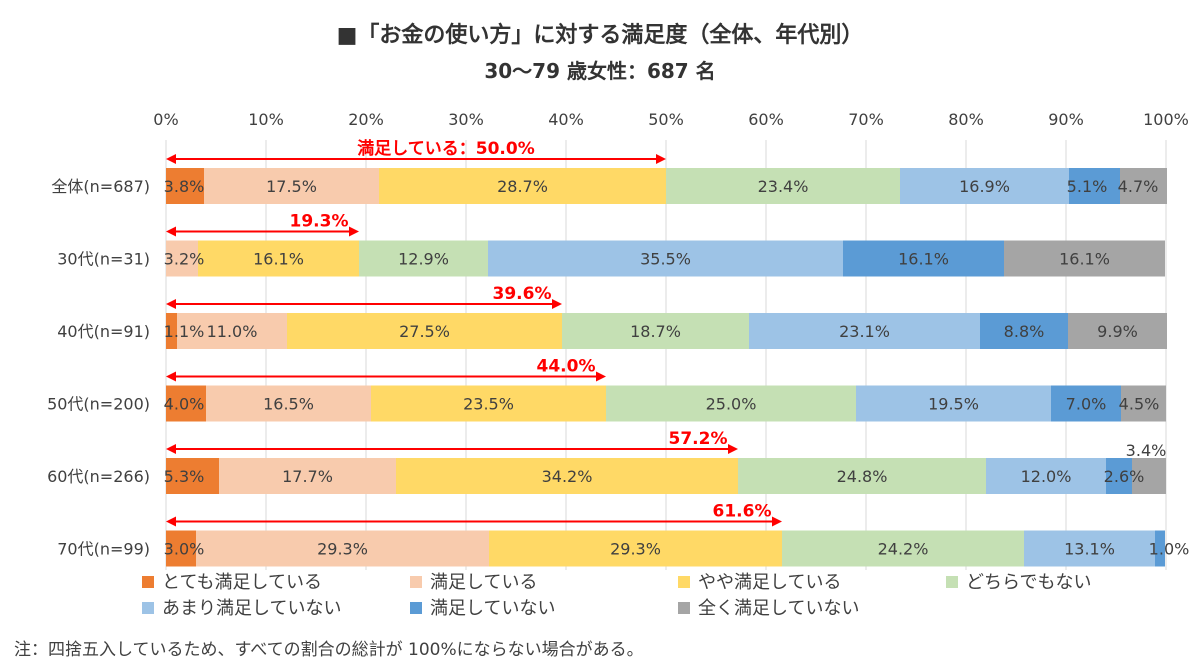 This screenshot has height=672, width=1200. Describe the element at coordinates (742, 512) in the screenshot. I see `satisfied-total-label: 61.6%` at that location.